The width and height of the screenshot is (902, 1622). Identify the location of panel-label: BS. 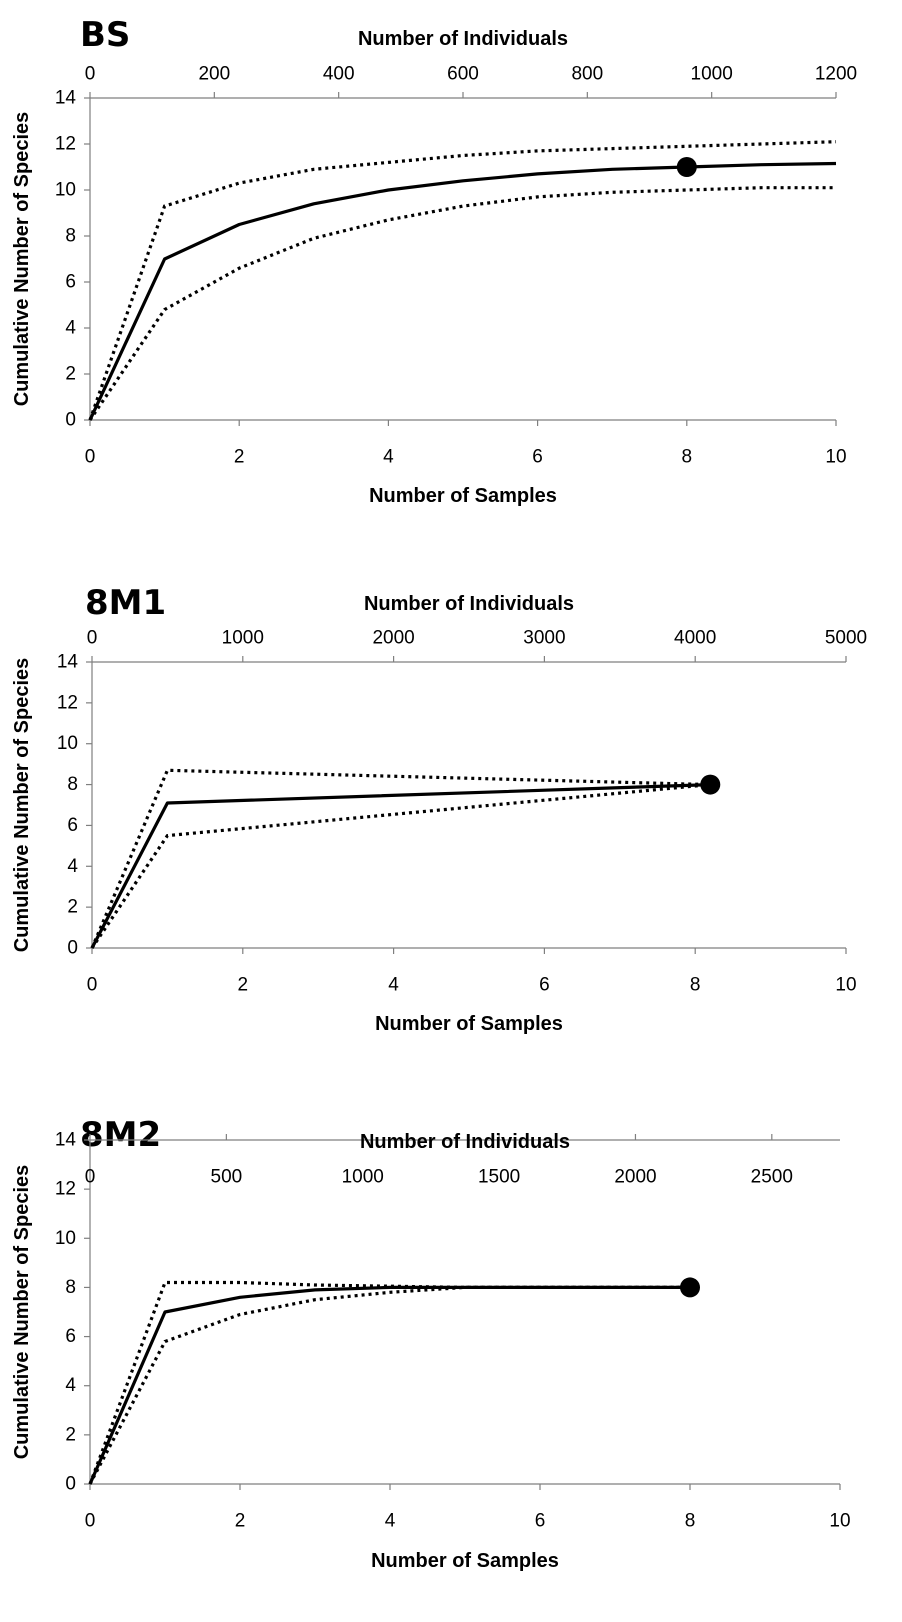
(105, 35).